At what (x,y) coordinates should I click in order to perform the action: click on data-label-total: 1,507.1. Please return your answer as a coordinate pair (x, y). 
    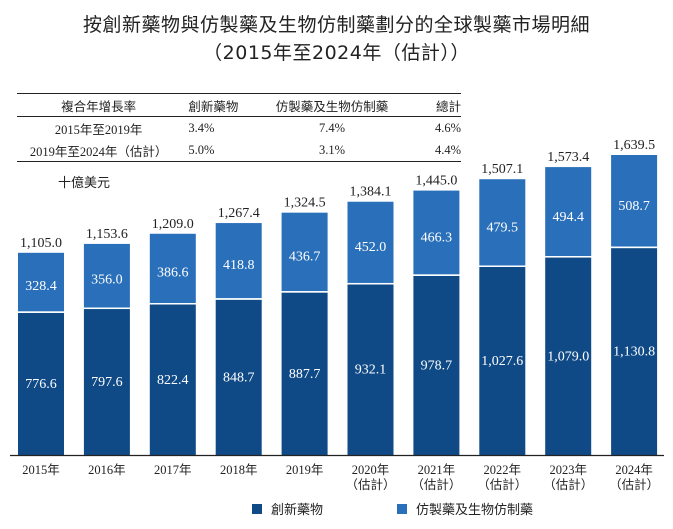
    Looking at the image, I should click on (502, 169).